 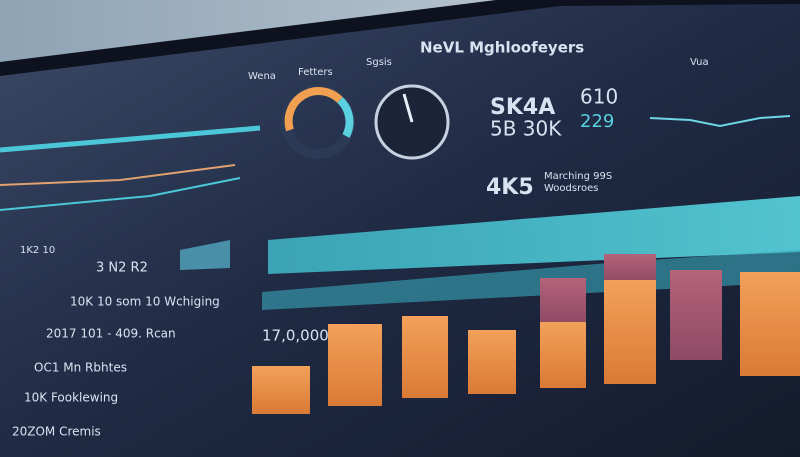 What do you see at coordinates (597, 121) in the screenshot?
I see `kpi-sub: 229` at bounding box center [597, 121].